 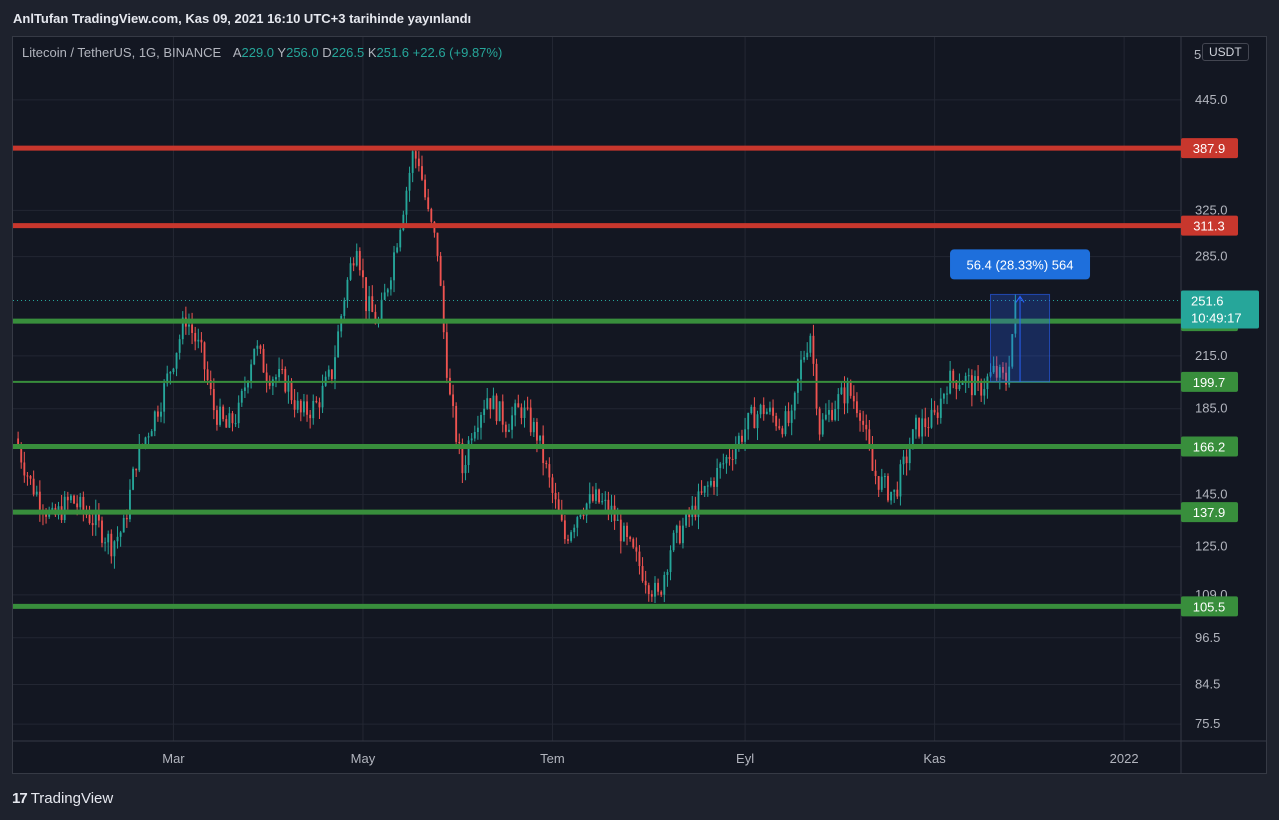 I want to click on x-tick-label: Kas, so click(x=934, y=758).